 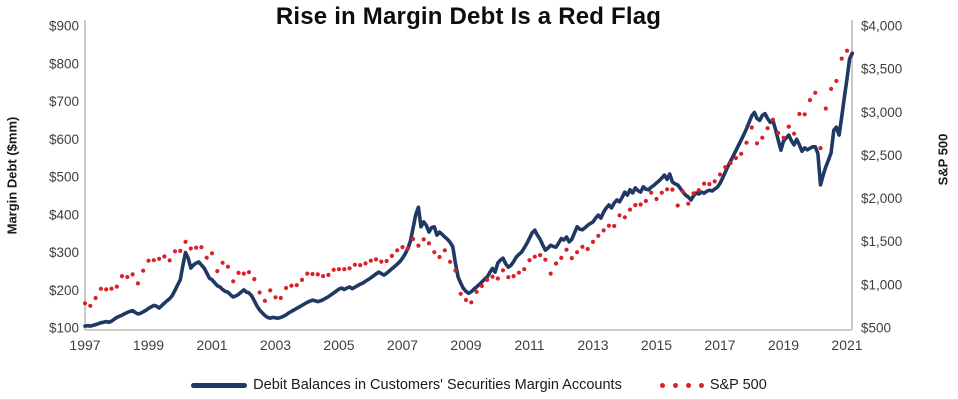 I want to click on right-axis-tick-label: $3,500, so click(x=881, y=69).